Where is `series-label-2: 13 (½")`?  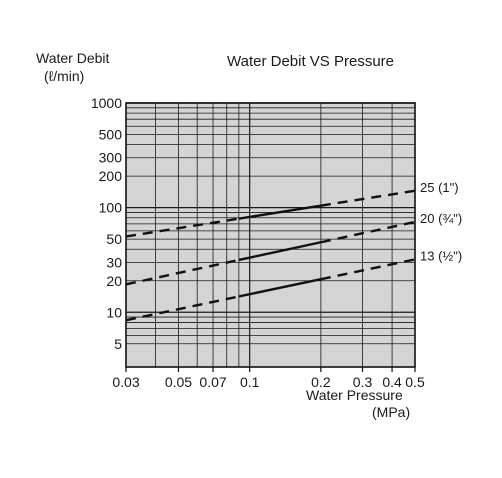
series-label-2: 13 (½") is located at coordinates (441, 255).